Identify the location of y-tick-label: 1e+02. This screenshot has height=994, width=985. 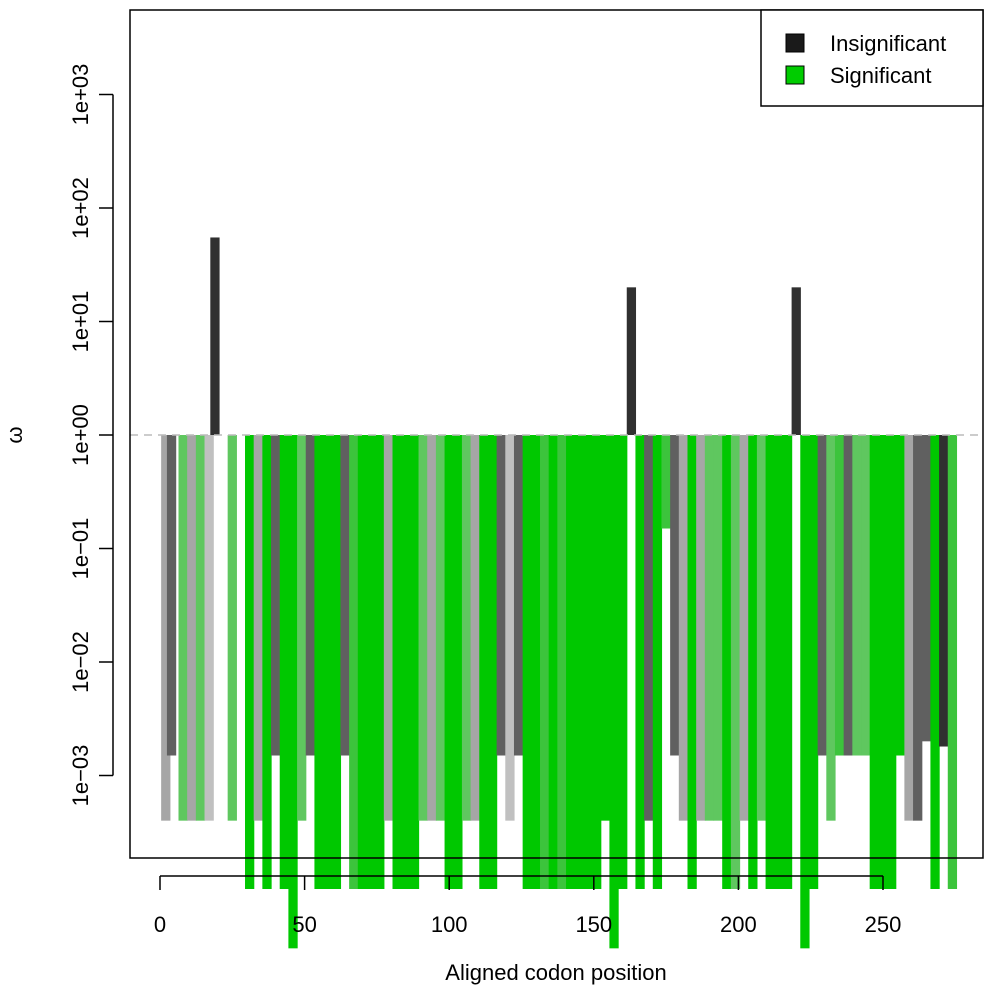
(80, 208).